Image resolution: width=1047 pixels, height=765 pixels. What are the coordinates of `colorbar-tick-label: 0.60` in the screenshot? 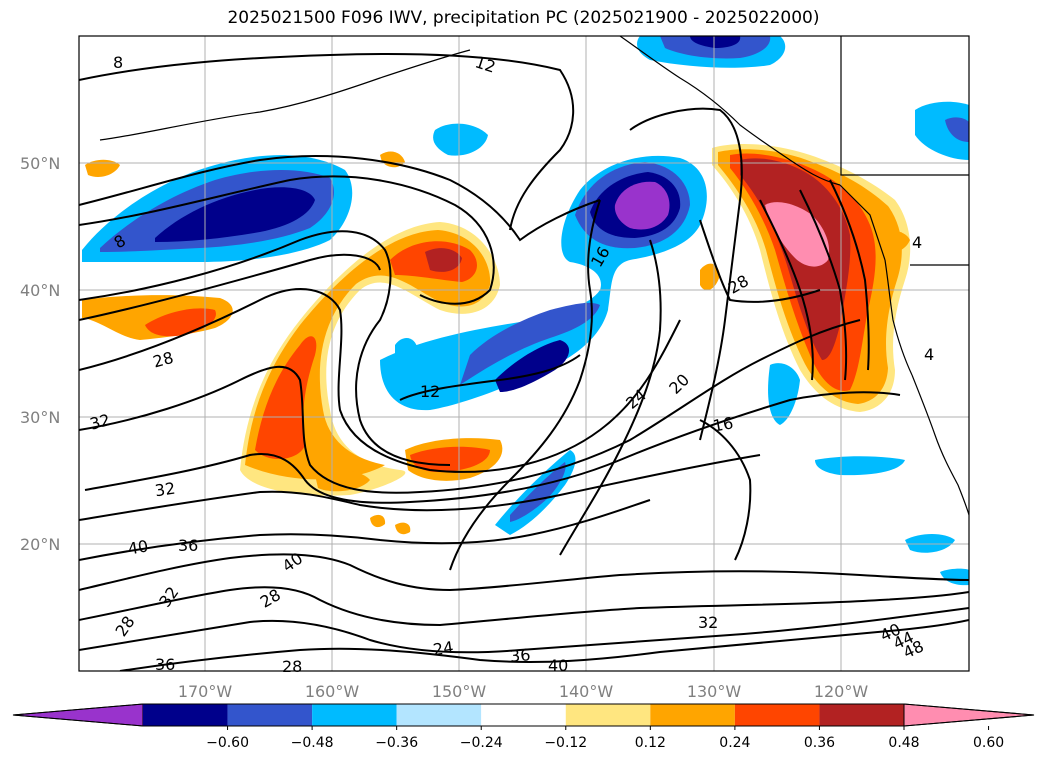 It's located at (988, 743).